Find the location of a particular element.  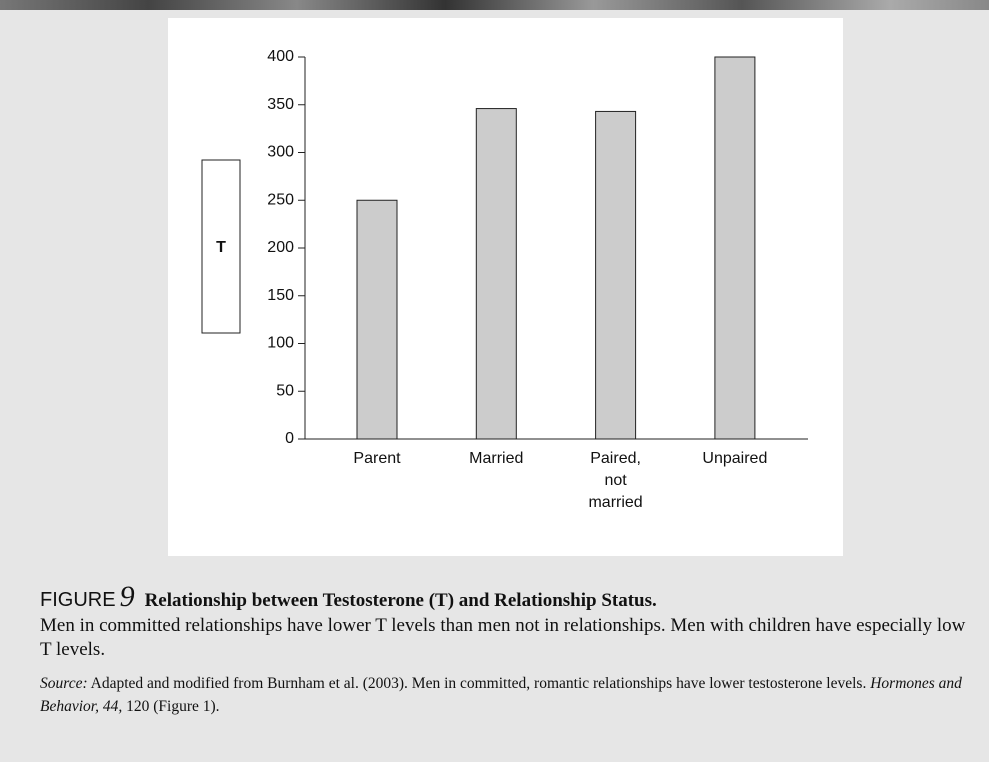

y-tick-label: 400 is located at coordinates (280, 56).